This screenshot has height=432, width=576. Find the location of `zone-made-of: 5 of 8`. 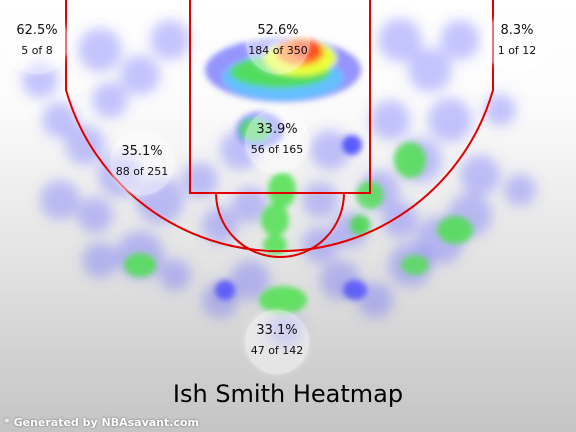

zone-made-of: 5 of 8 is located at coordinates (37, 50).